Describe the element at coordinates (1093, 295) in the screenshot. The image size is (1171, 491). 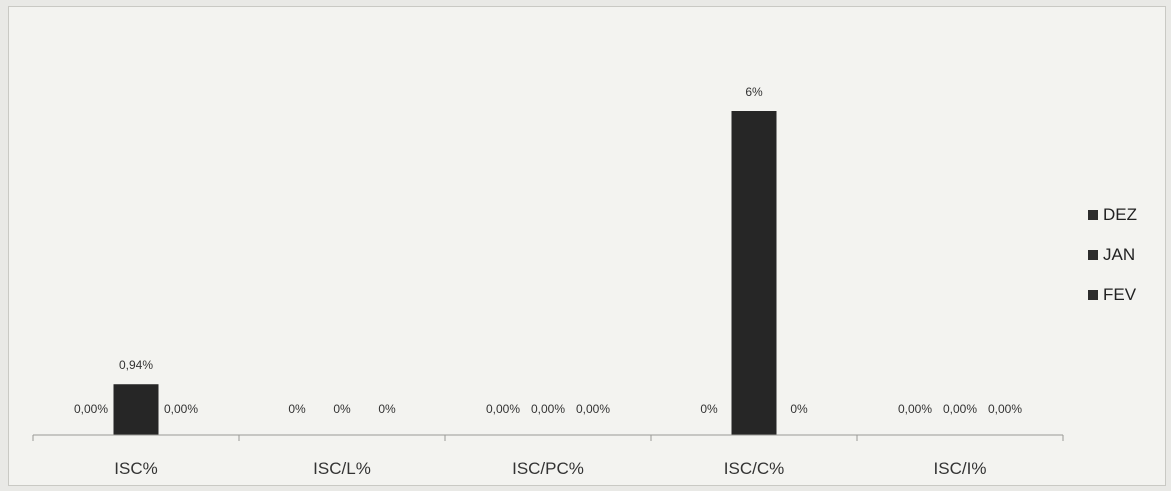
I see `legend-swatch-fev` at that location.